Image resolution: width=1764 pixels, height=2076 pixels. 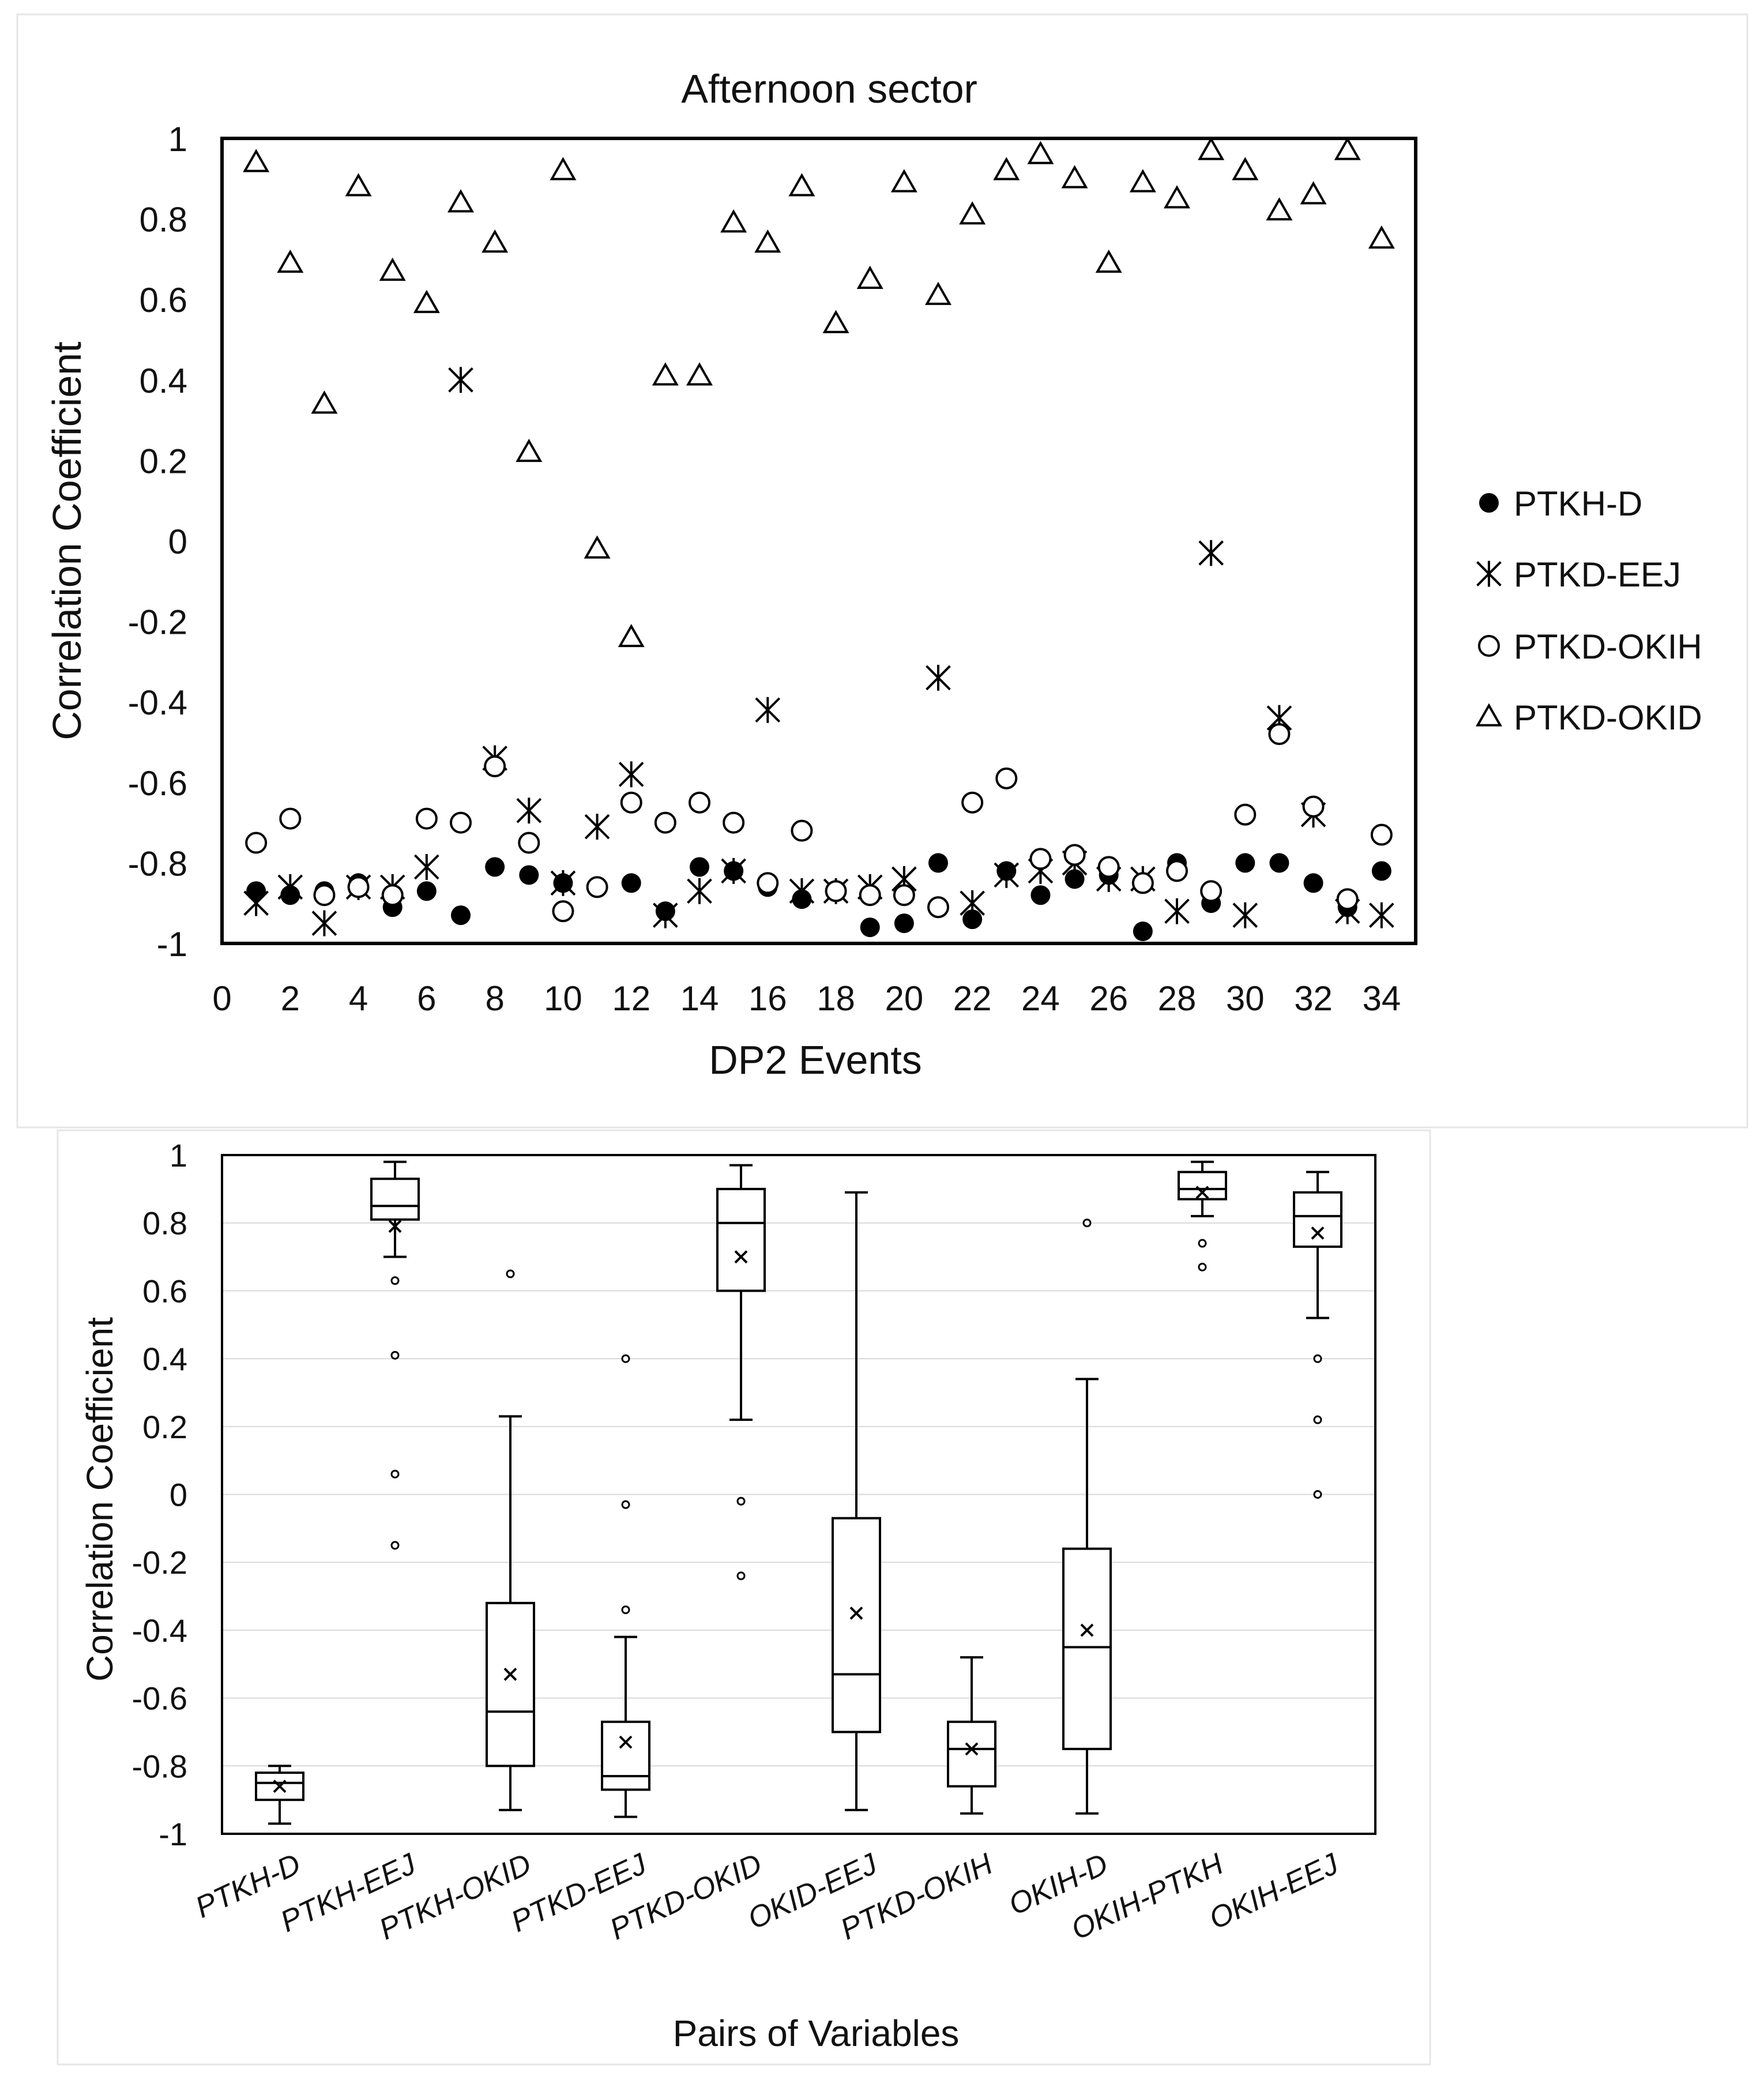 I want to click on box-ptkh-eej, so click(x=395, y=1355).